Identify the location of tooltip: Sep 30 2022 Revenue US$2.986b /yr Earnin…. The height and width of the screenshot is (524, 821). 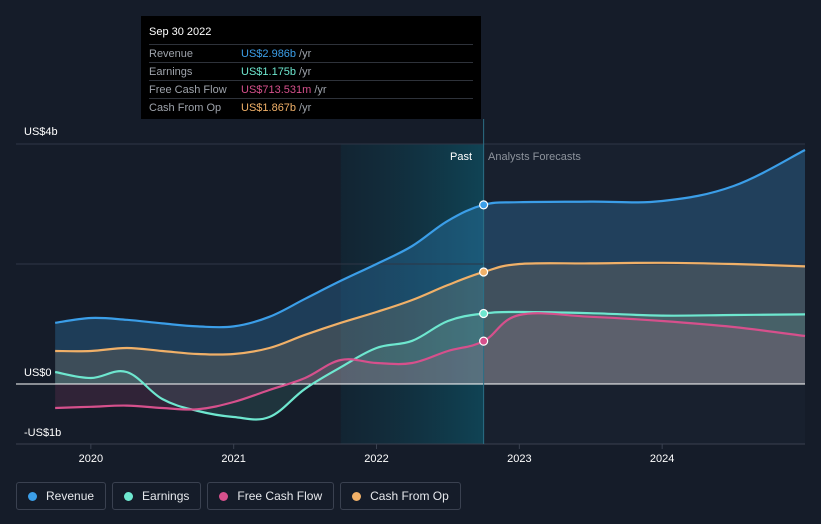
(311, 67).